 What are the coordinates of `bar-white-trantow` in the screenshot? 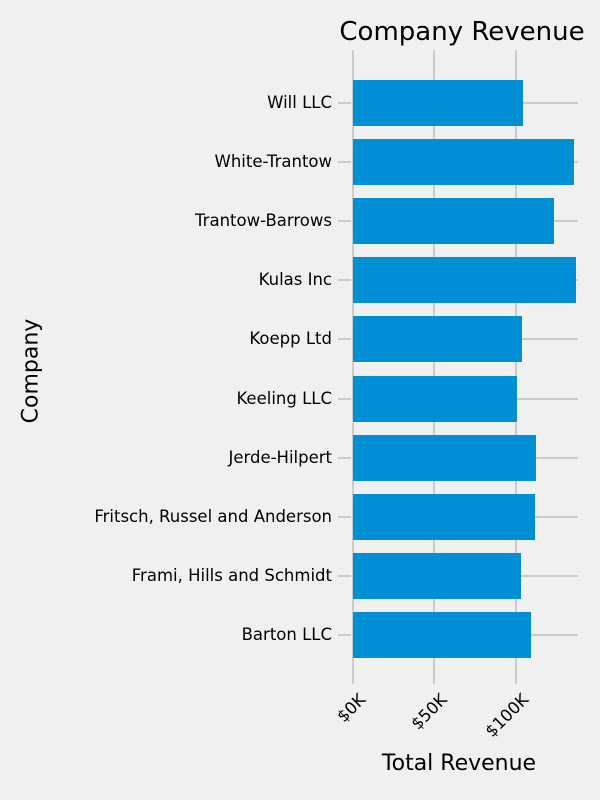 It's located at (463, 162).